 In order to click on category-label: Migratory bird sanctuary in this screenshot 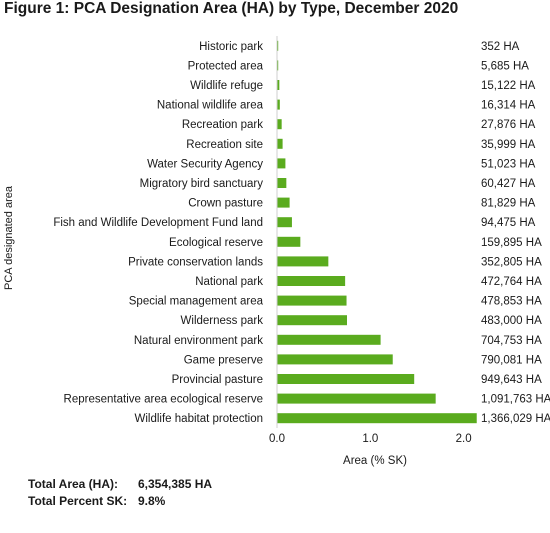, I will do `click(202, 184)`.